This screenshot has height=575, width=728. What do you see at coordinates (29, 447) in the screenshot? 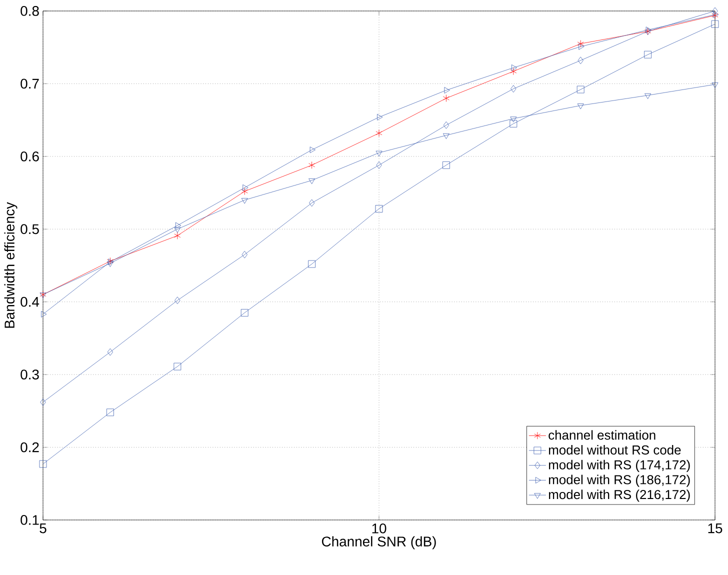
I see `y-tick-label: 0.2` at bounding box center [29, 447].